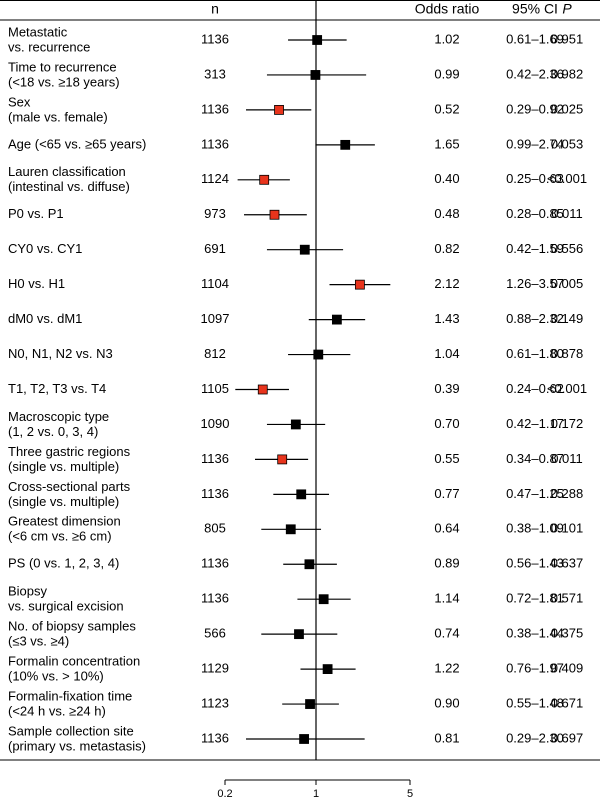 The width and height of the screenshot is (600, 800). I want to click on row-p-value: 0.011, so click(567, 213).